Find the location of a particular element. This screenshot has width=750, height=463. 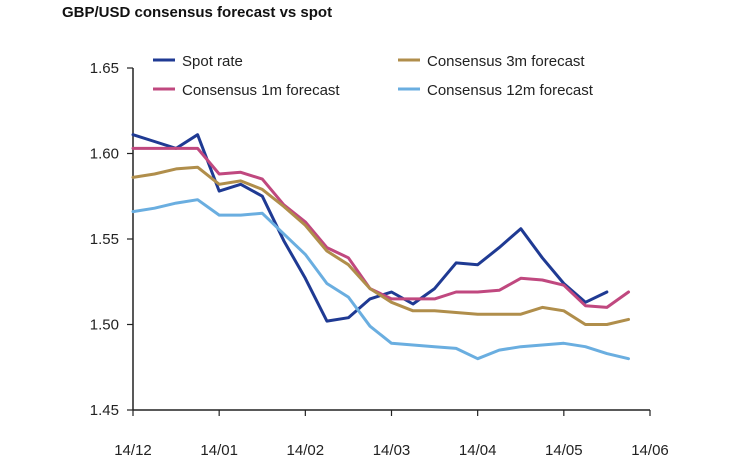

y-tick-label: 1.50 is located at coordinates (104, 325).